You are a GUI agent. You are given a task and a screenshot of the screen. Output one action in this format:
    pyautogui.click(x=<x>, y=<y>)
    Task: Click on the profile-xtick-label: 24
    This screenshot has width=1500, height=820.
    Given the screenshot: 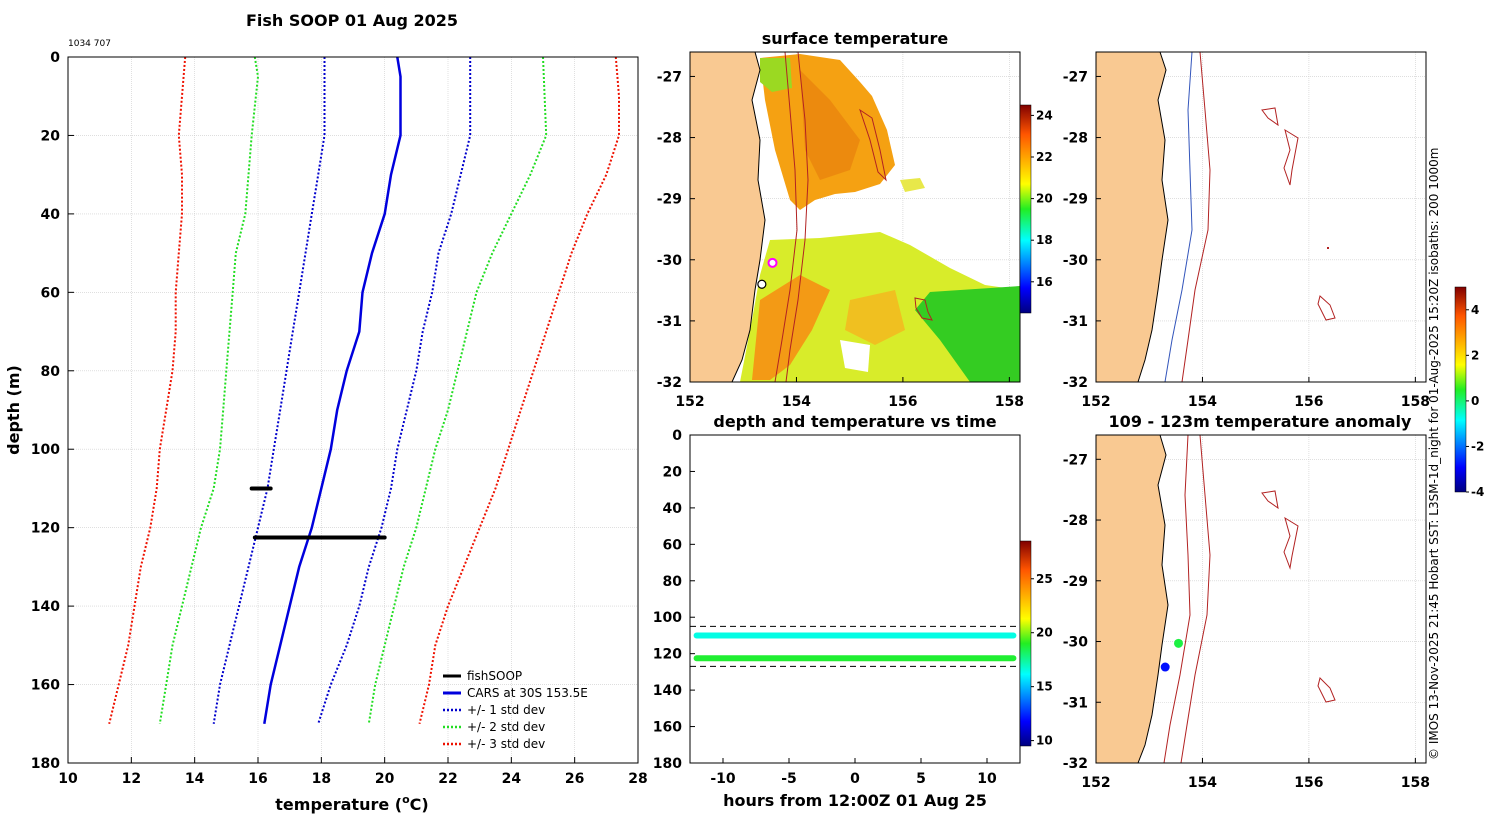 What is the action you would take?
    pyautogui.click(x=512, y=779)
    